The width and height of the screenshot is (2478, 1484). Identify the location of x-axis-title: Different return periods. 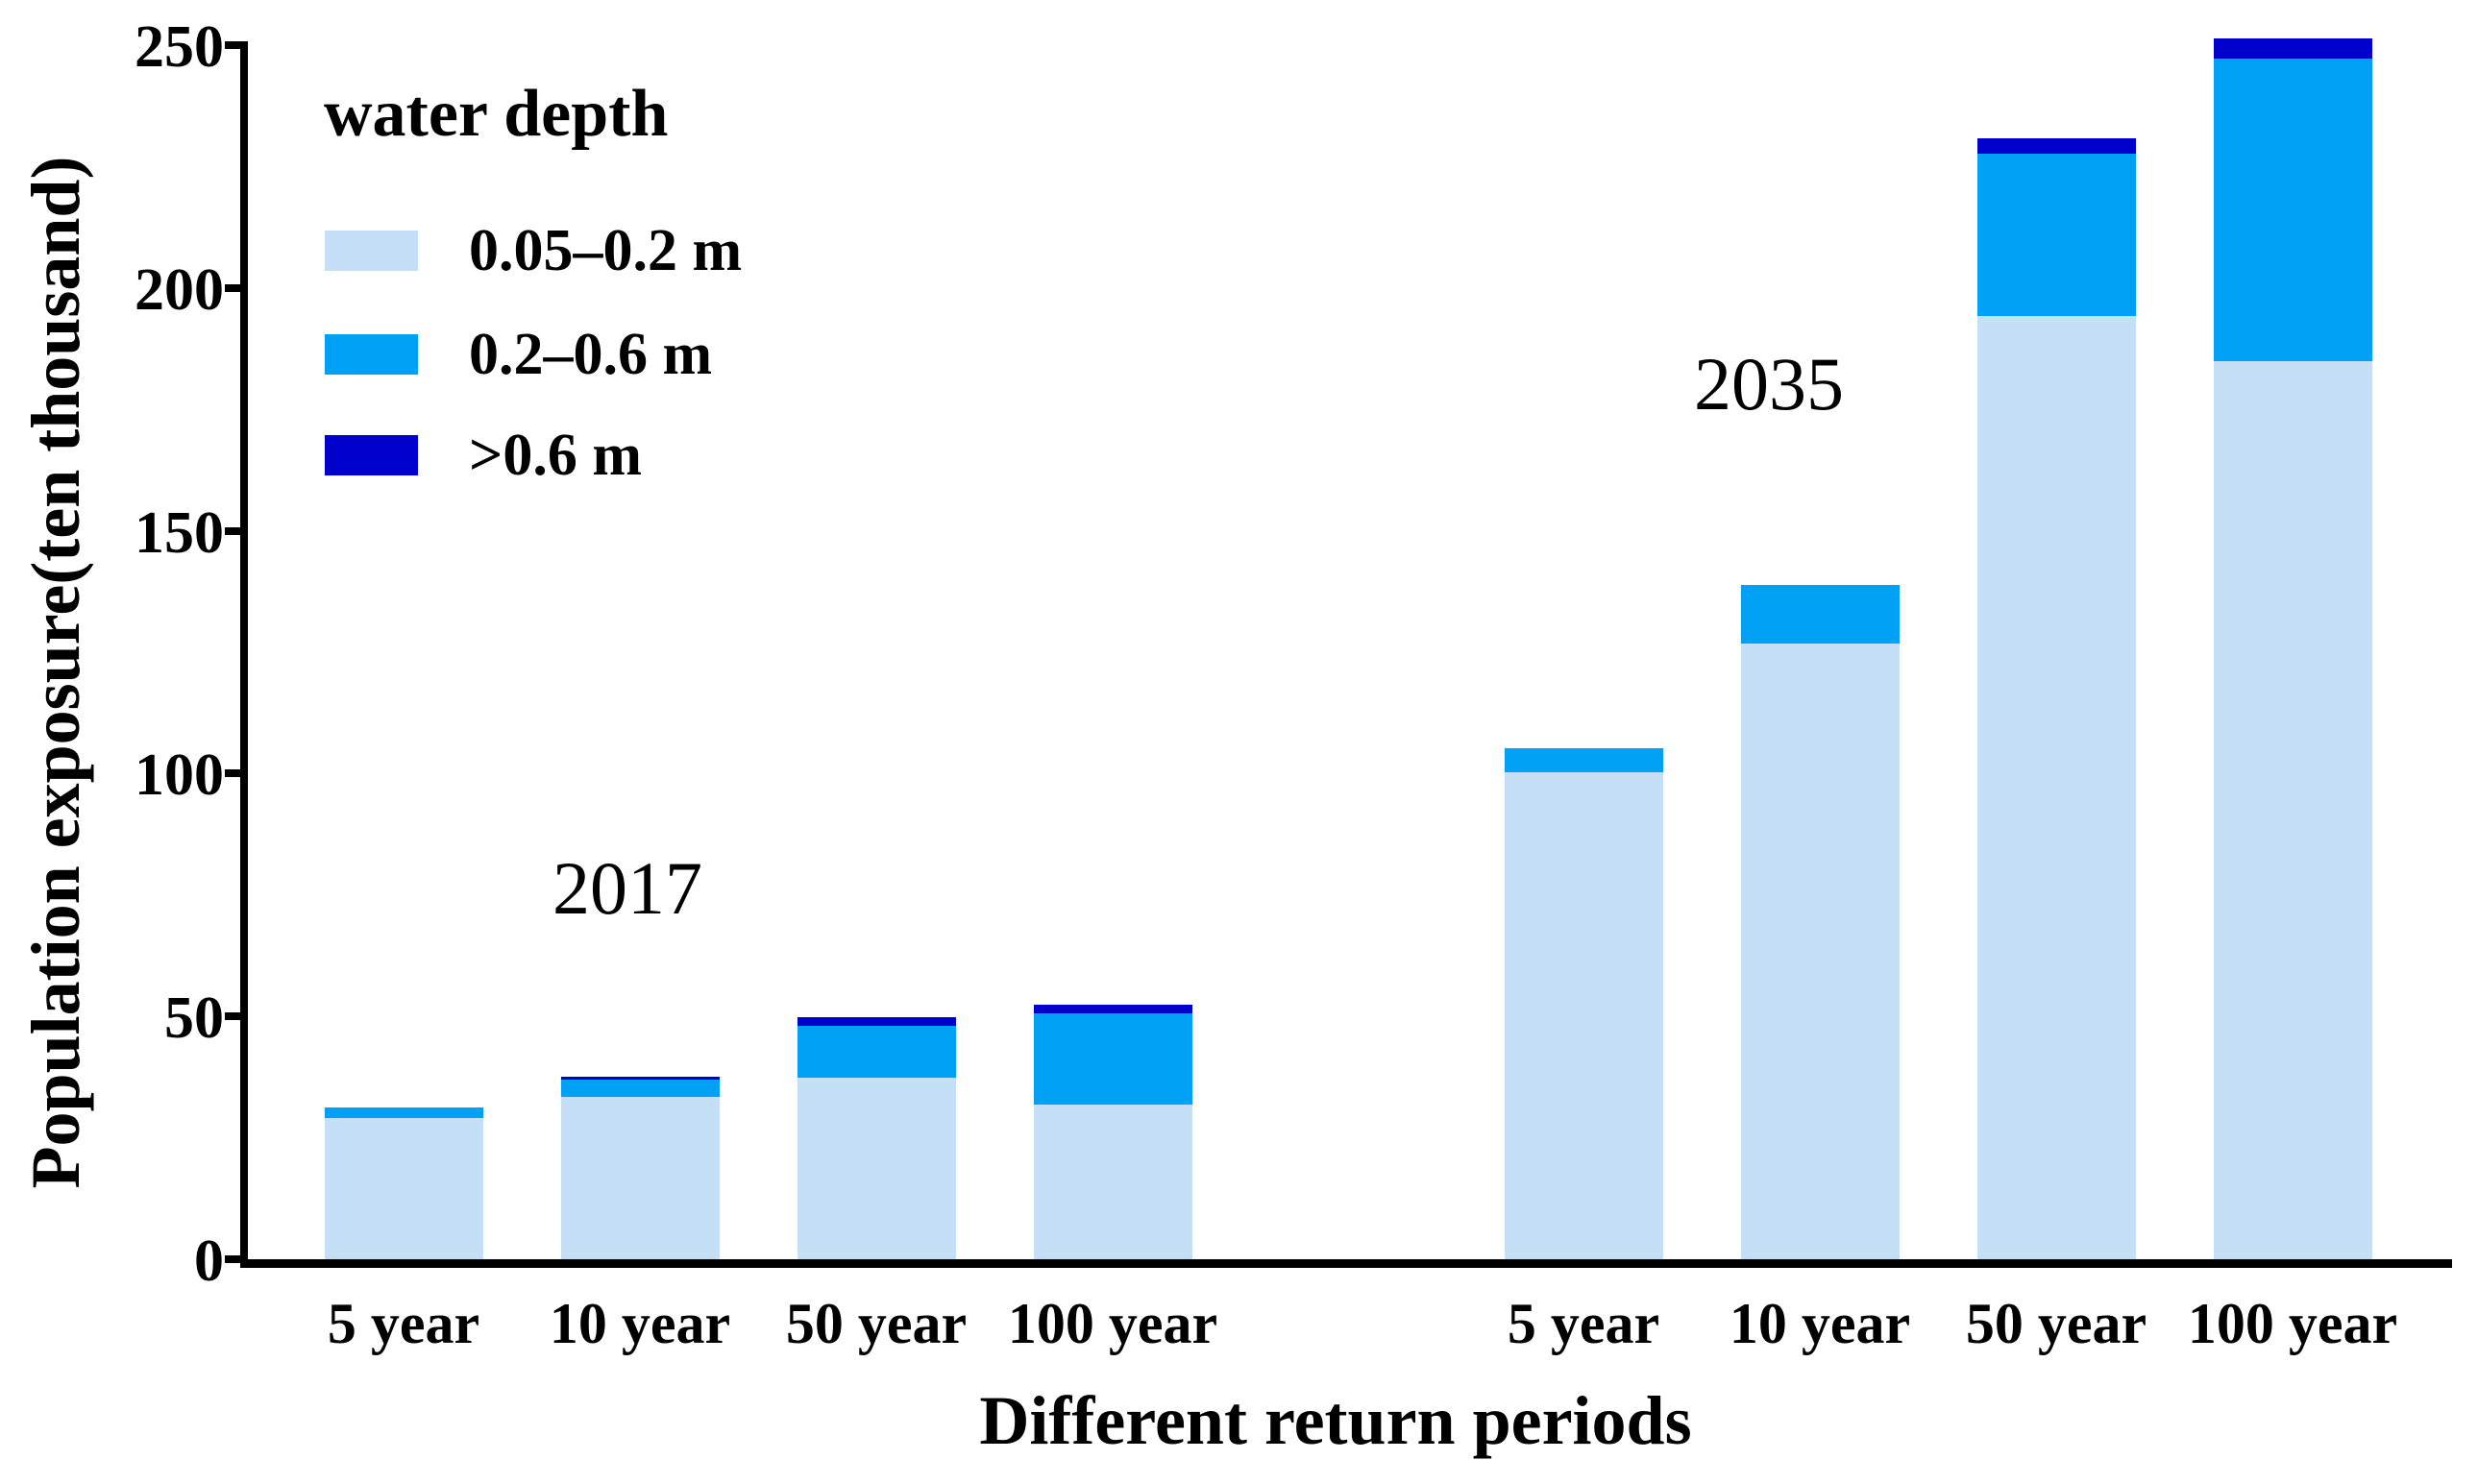
(1336, 1420).